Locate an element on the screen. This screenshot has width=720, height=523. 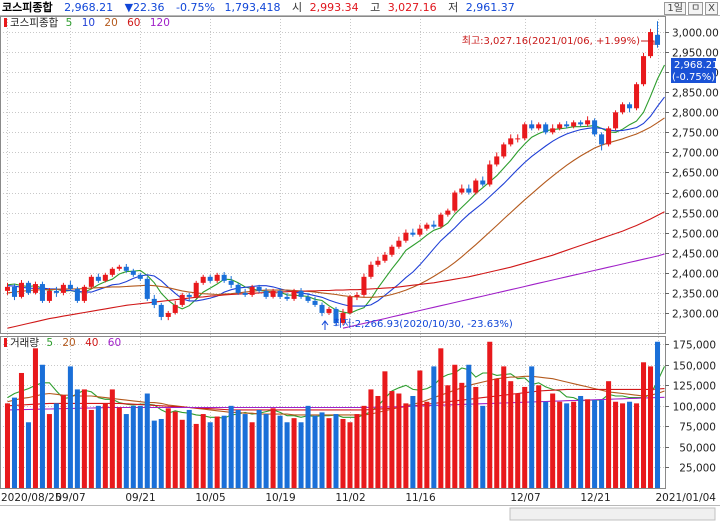
price-tick-label: 2,600.00 is located at coordinates (695, 195).